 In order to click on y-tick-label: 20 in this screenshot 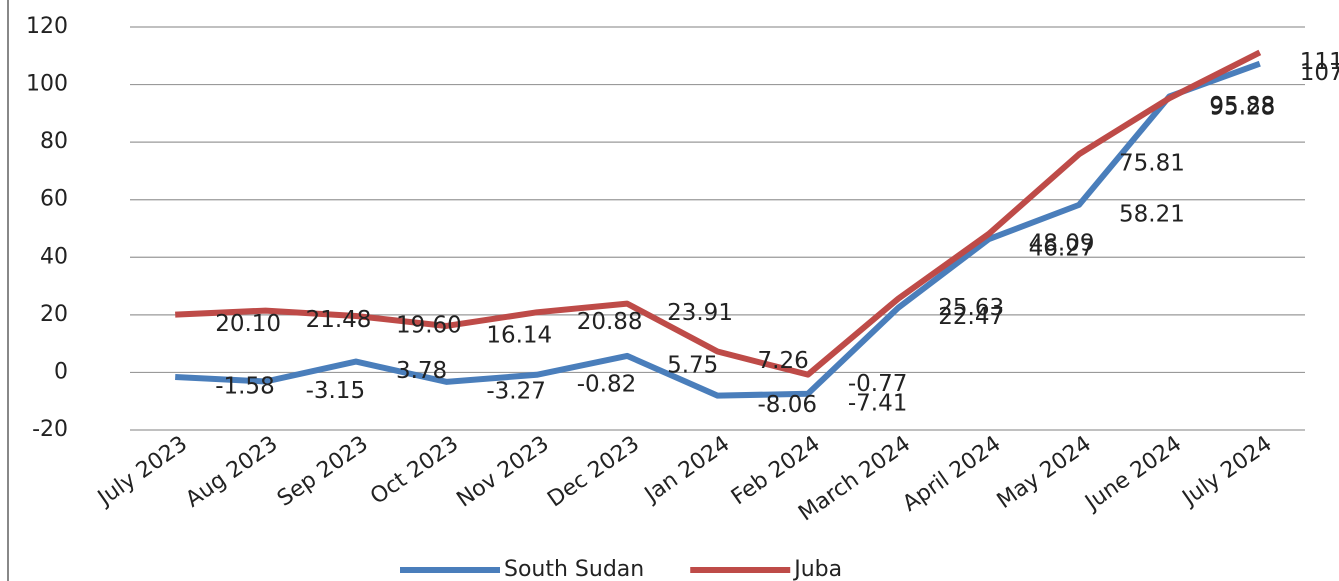, I will do `click(54, 314)`.